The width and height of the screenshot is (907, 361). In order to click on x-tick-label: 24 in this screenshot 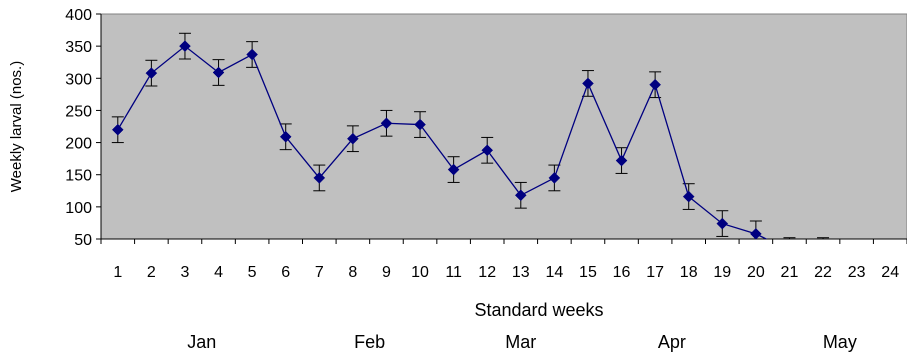, I will do `click(890, 272)`.